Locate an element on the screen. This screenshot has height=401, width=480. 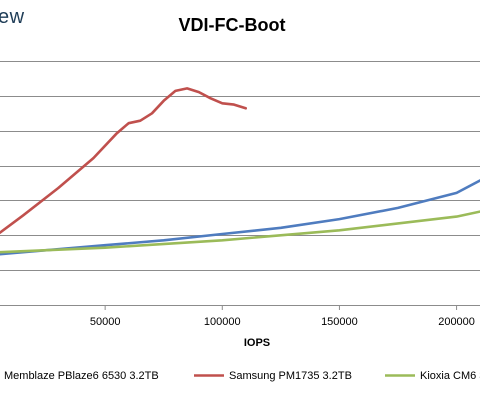
x-tick-label: 200000 is located at coordinates (456, 322).